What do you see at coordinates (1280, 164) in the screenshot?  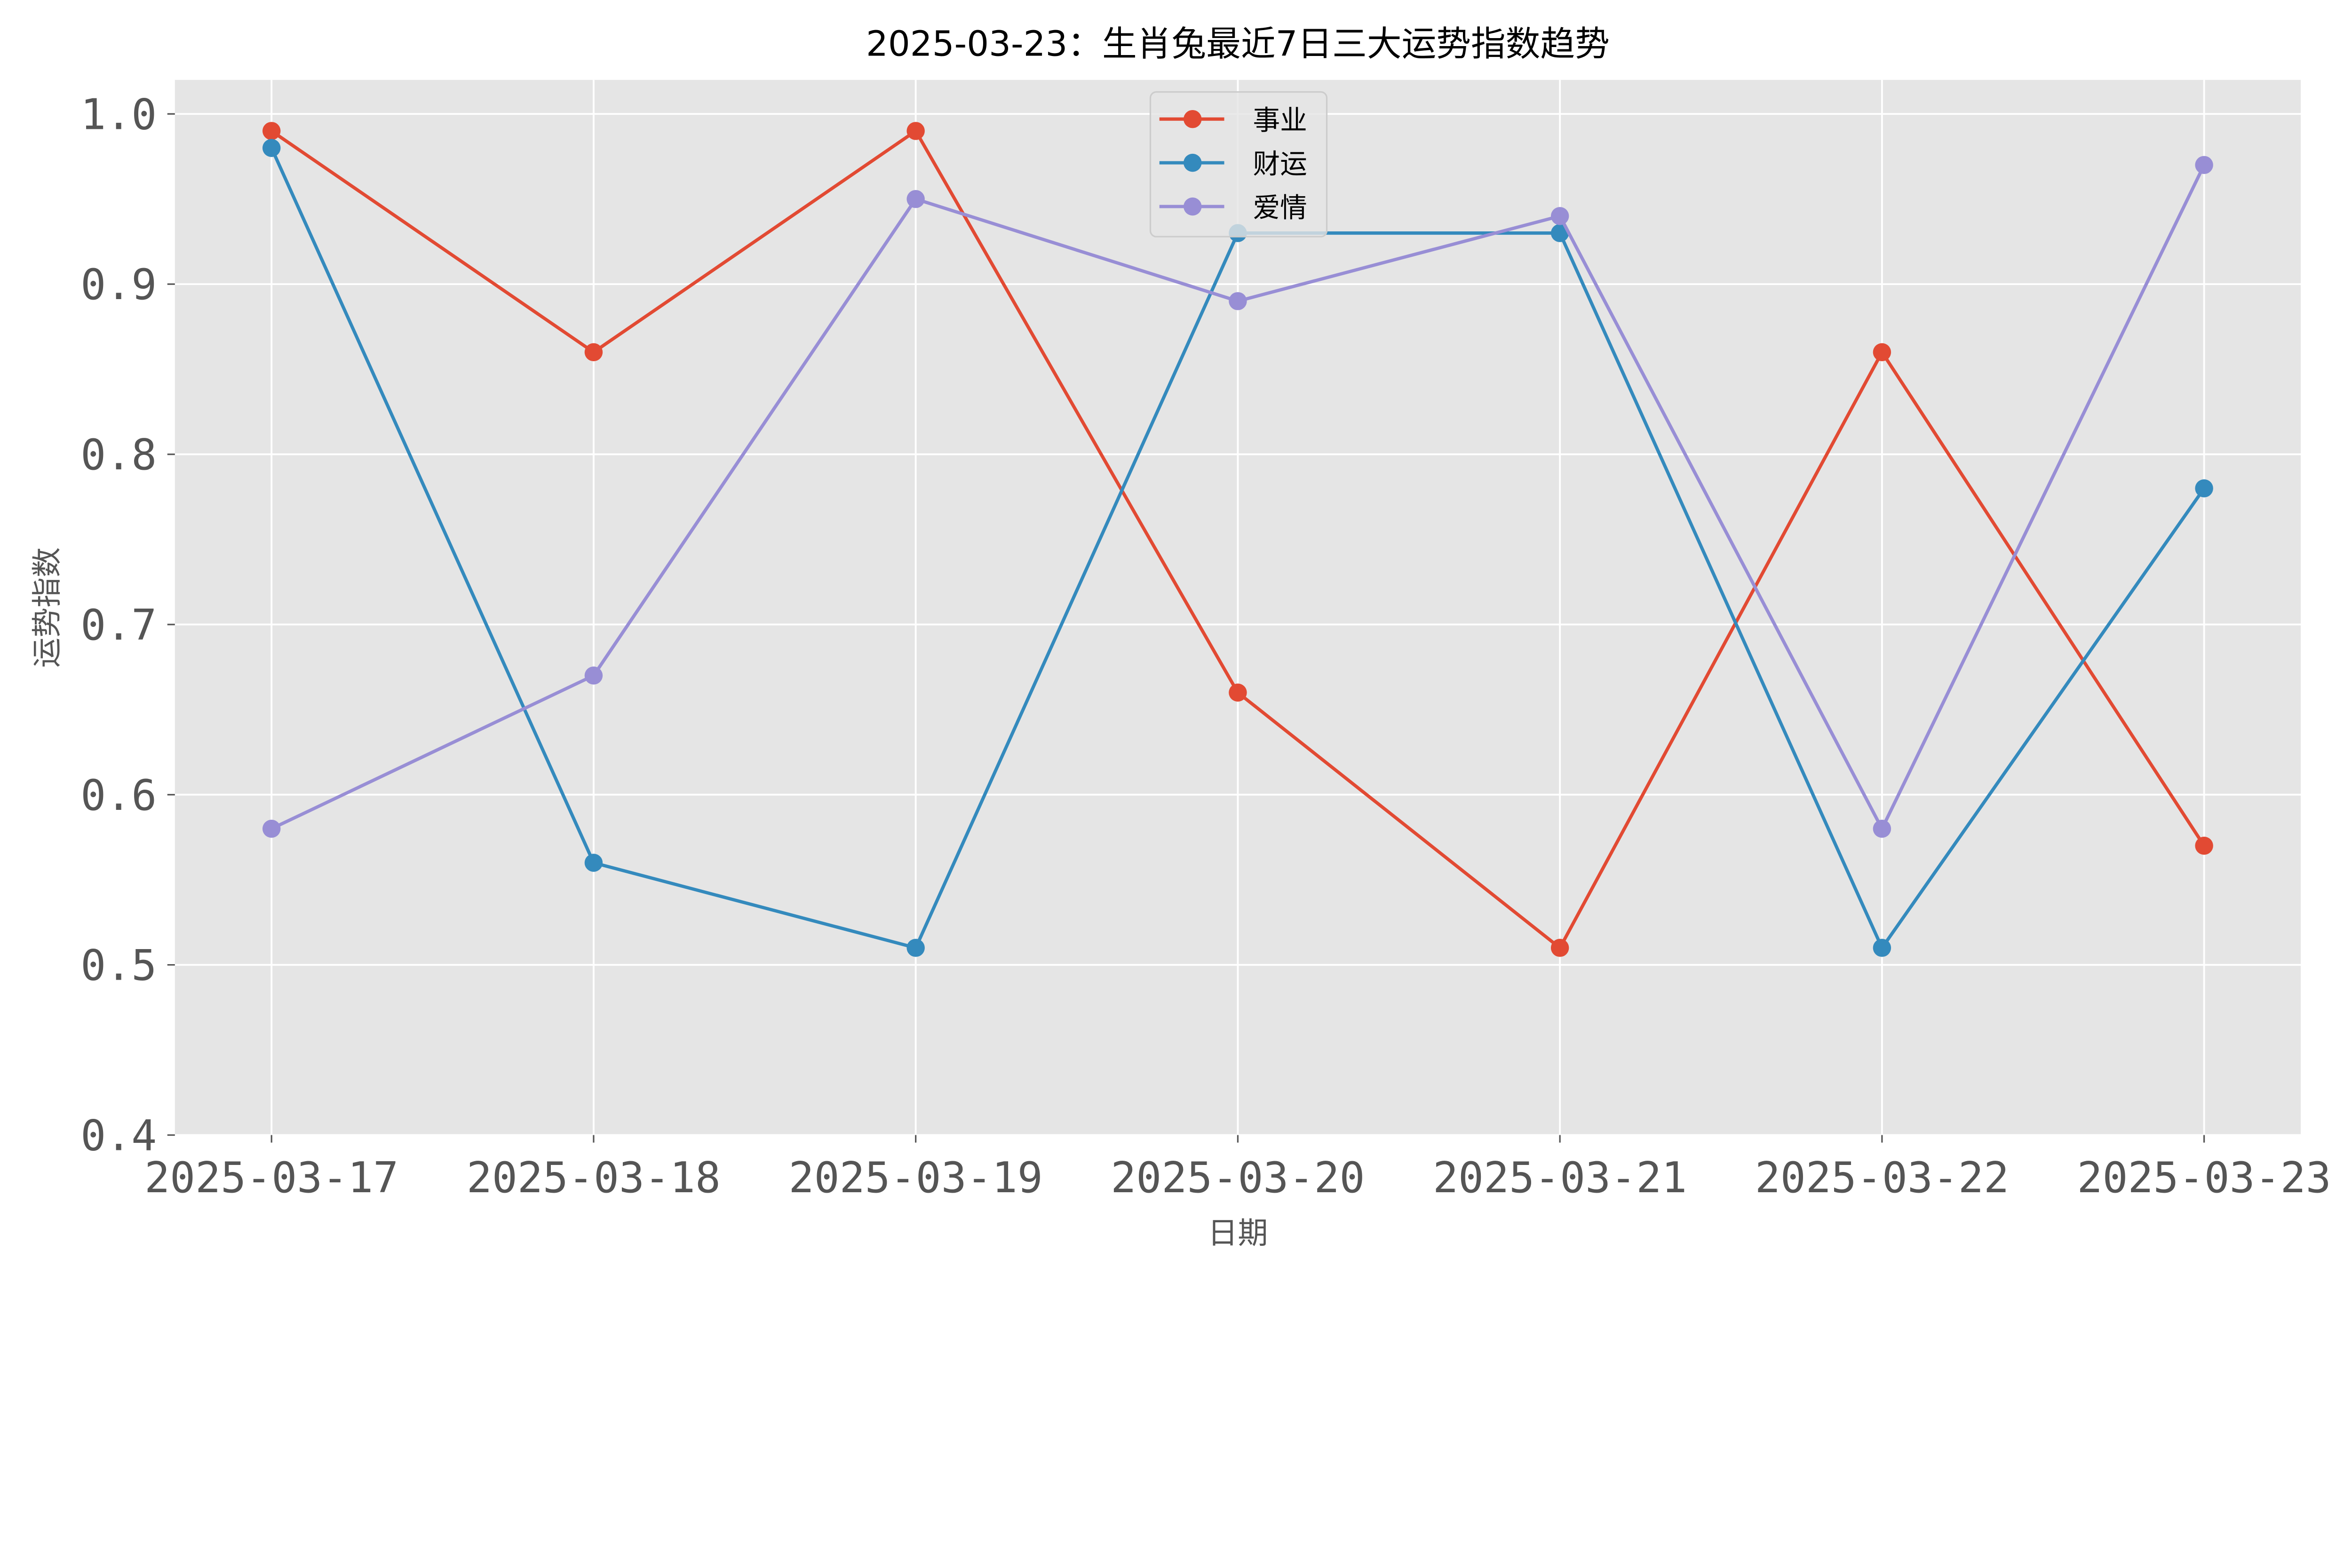 I see `legend-label: 财运` at bounding box center [1280, 164].